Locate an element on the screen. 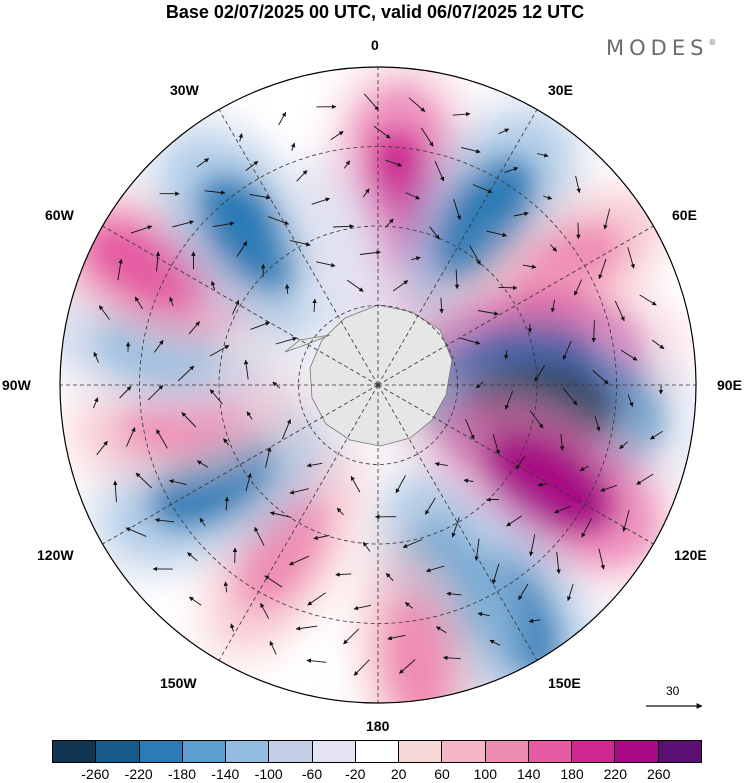 This screenshot has height=783, width=750. colorbar-tick-9: 100 is located at coordinates (485, 774).